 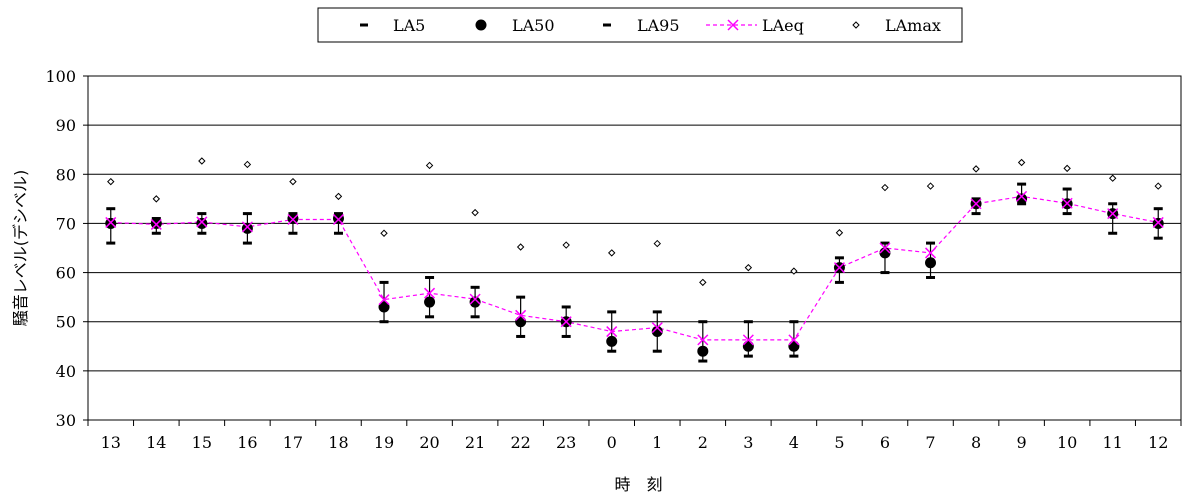 What do you see at coordinates (66, 273) in the screenshot?
I see `y-tick-label: 60` at bounding box center [66, 273].